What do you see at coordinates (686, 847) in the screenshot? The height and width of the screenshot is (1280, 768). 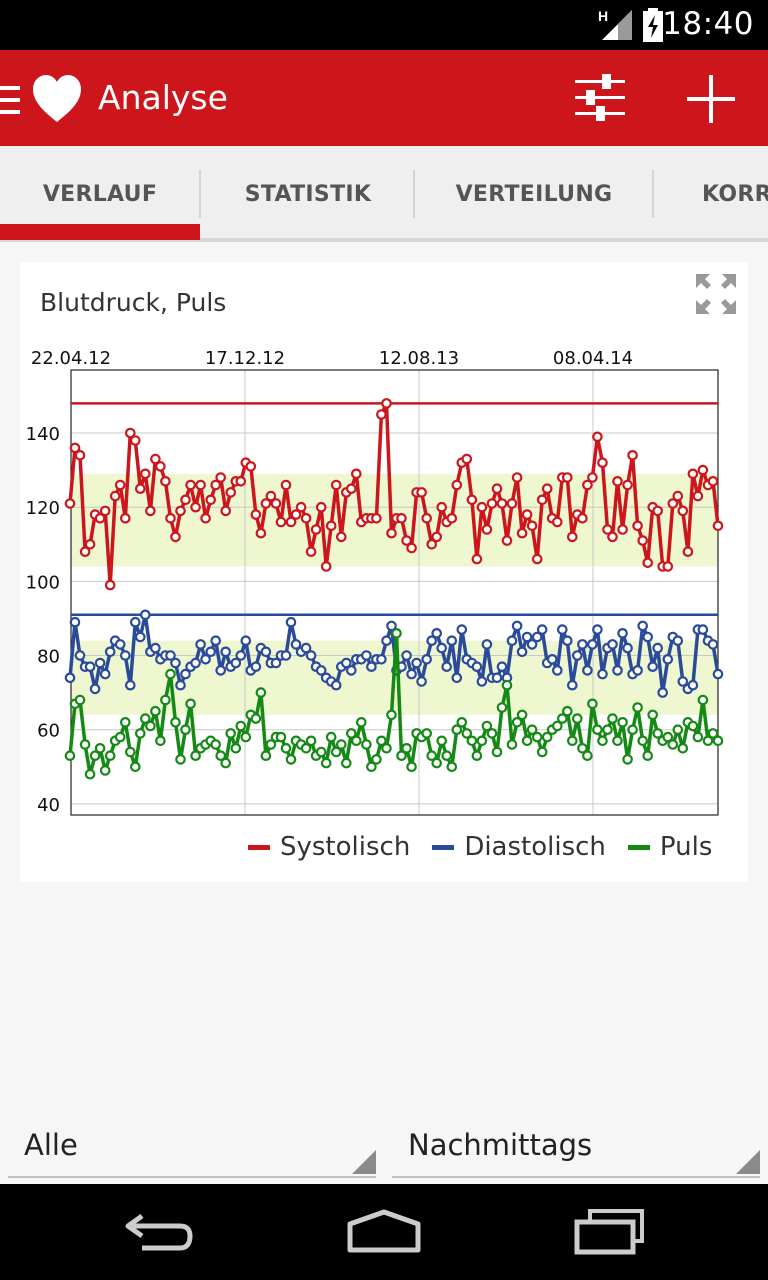 I see `legend-label: Puls` at bounding box center [686, 847].